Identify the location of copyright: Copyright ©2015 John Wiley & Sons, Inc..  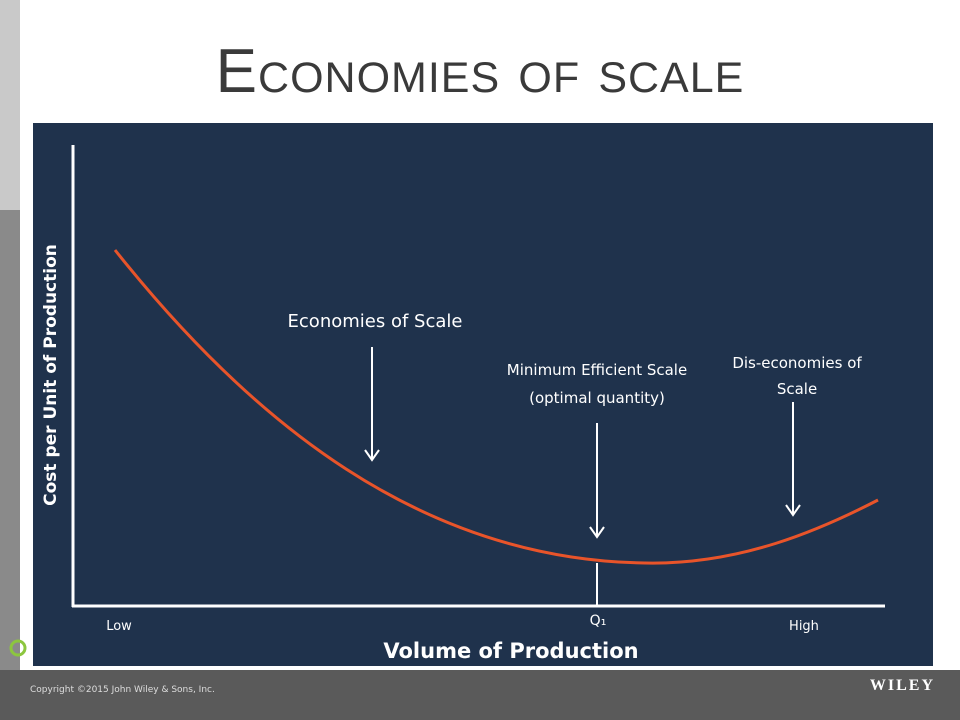
(122, 690).